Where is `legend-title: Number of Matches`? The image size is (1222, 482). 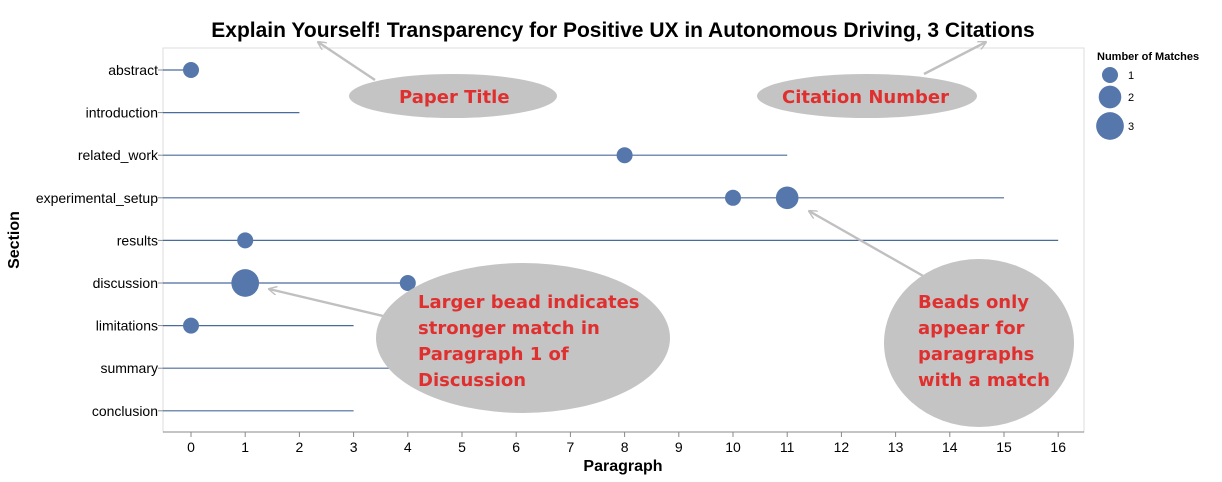
legend-title: Number of Matches is located at coordinates (1148, 57).